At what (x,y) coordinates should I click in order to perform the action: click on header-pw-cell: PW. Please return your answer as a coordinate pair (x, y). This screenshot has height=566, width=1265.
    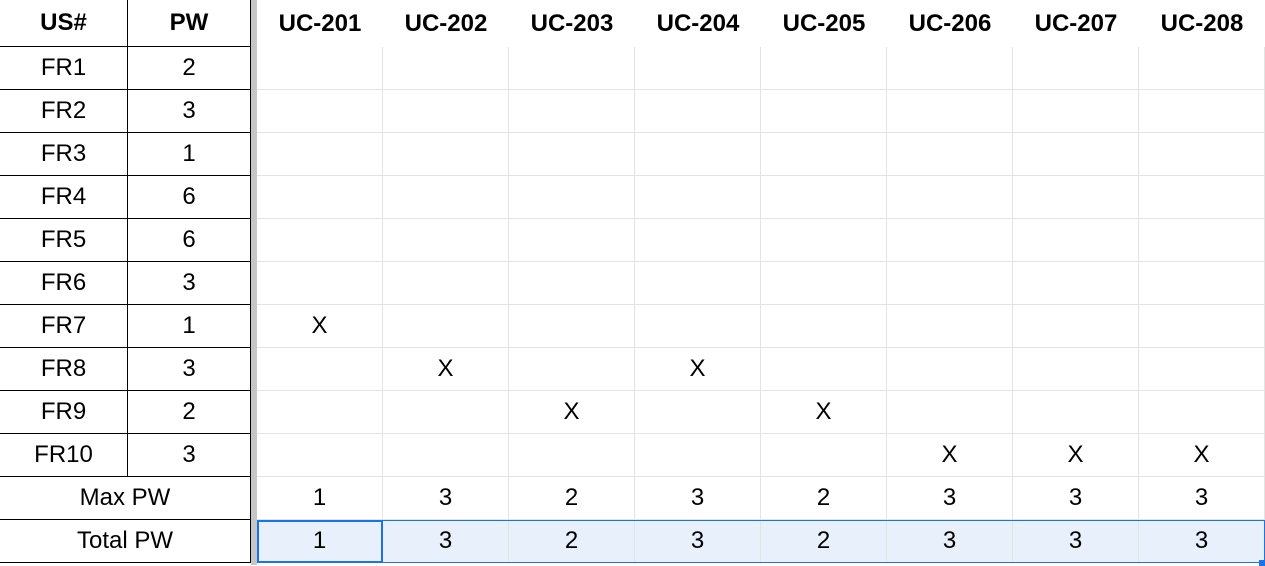
    Looking at the image, I should click on (189, 23).